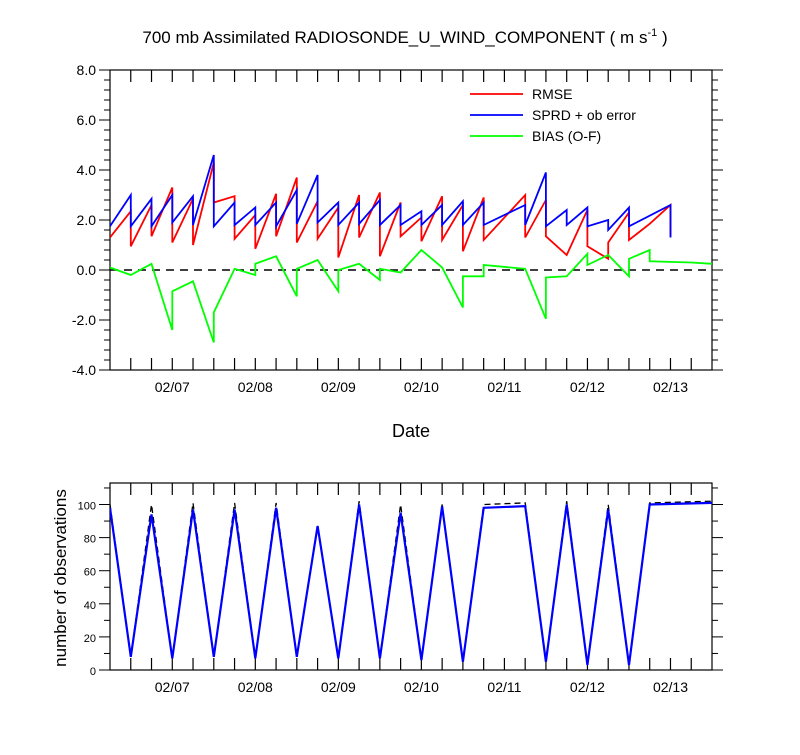 The width and height of the screenshot is (800, 755). Describe the element at coordinates (662, 37) in the screenshot. I see `title-suffix: )` at that location.